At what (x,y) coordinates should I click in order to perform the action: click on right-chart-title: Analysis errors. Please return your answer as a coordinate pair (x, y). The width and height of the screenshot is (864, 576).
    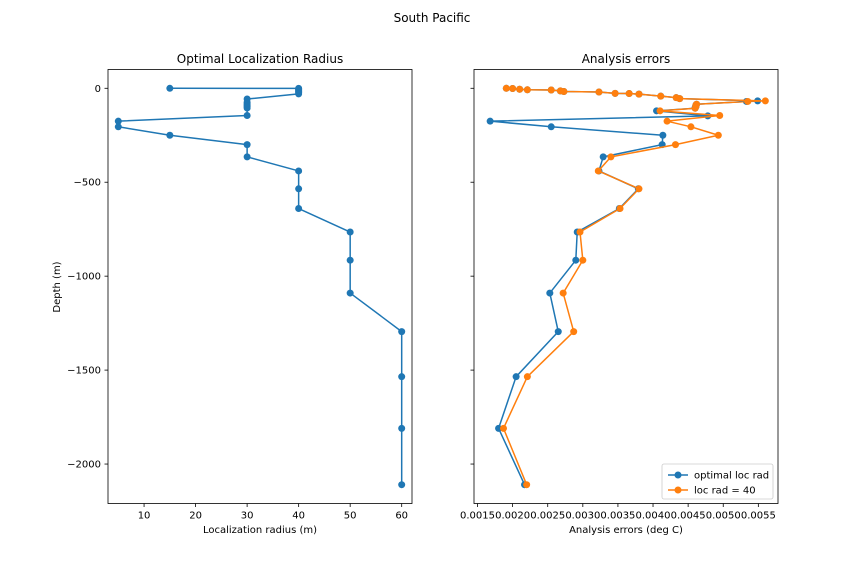
    Looking at the image, I should click on (626, 59).